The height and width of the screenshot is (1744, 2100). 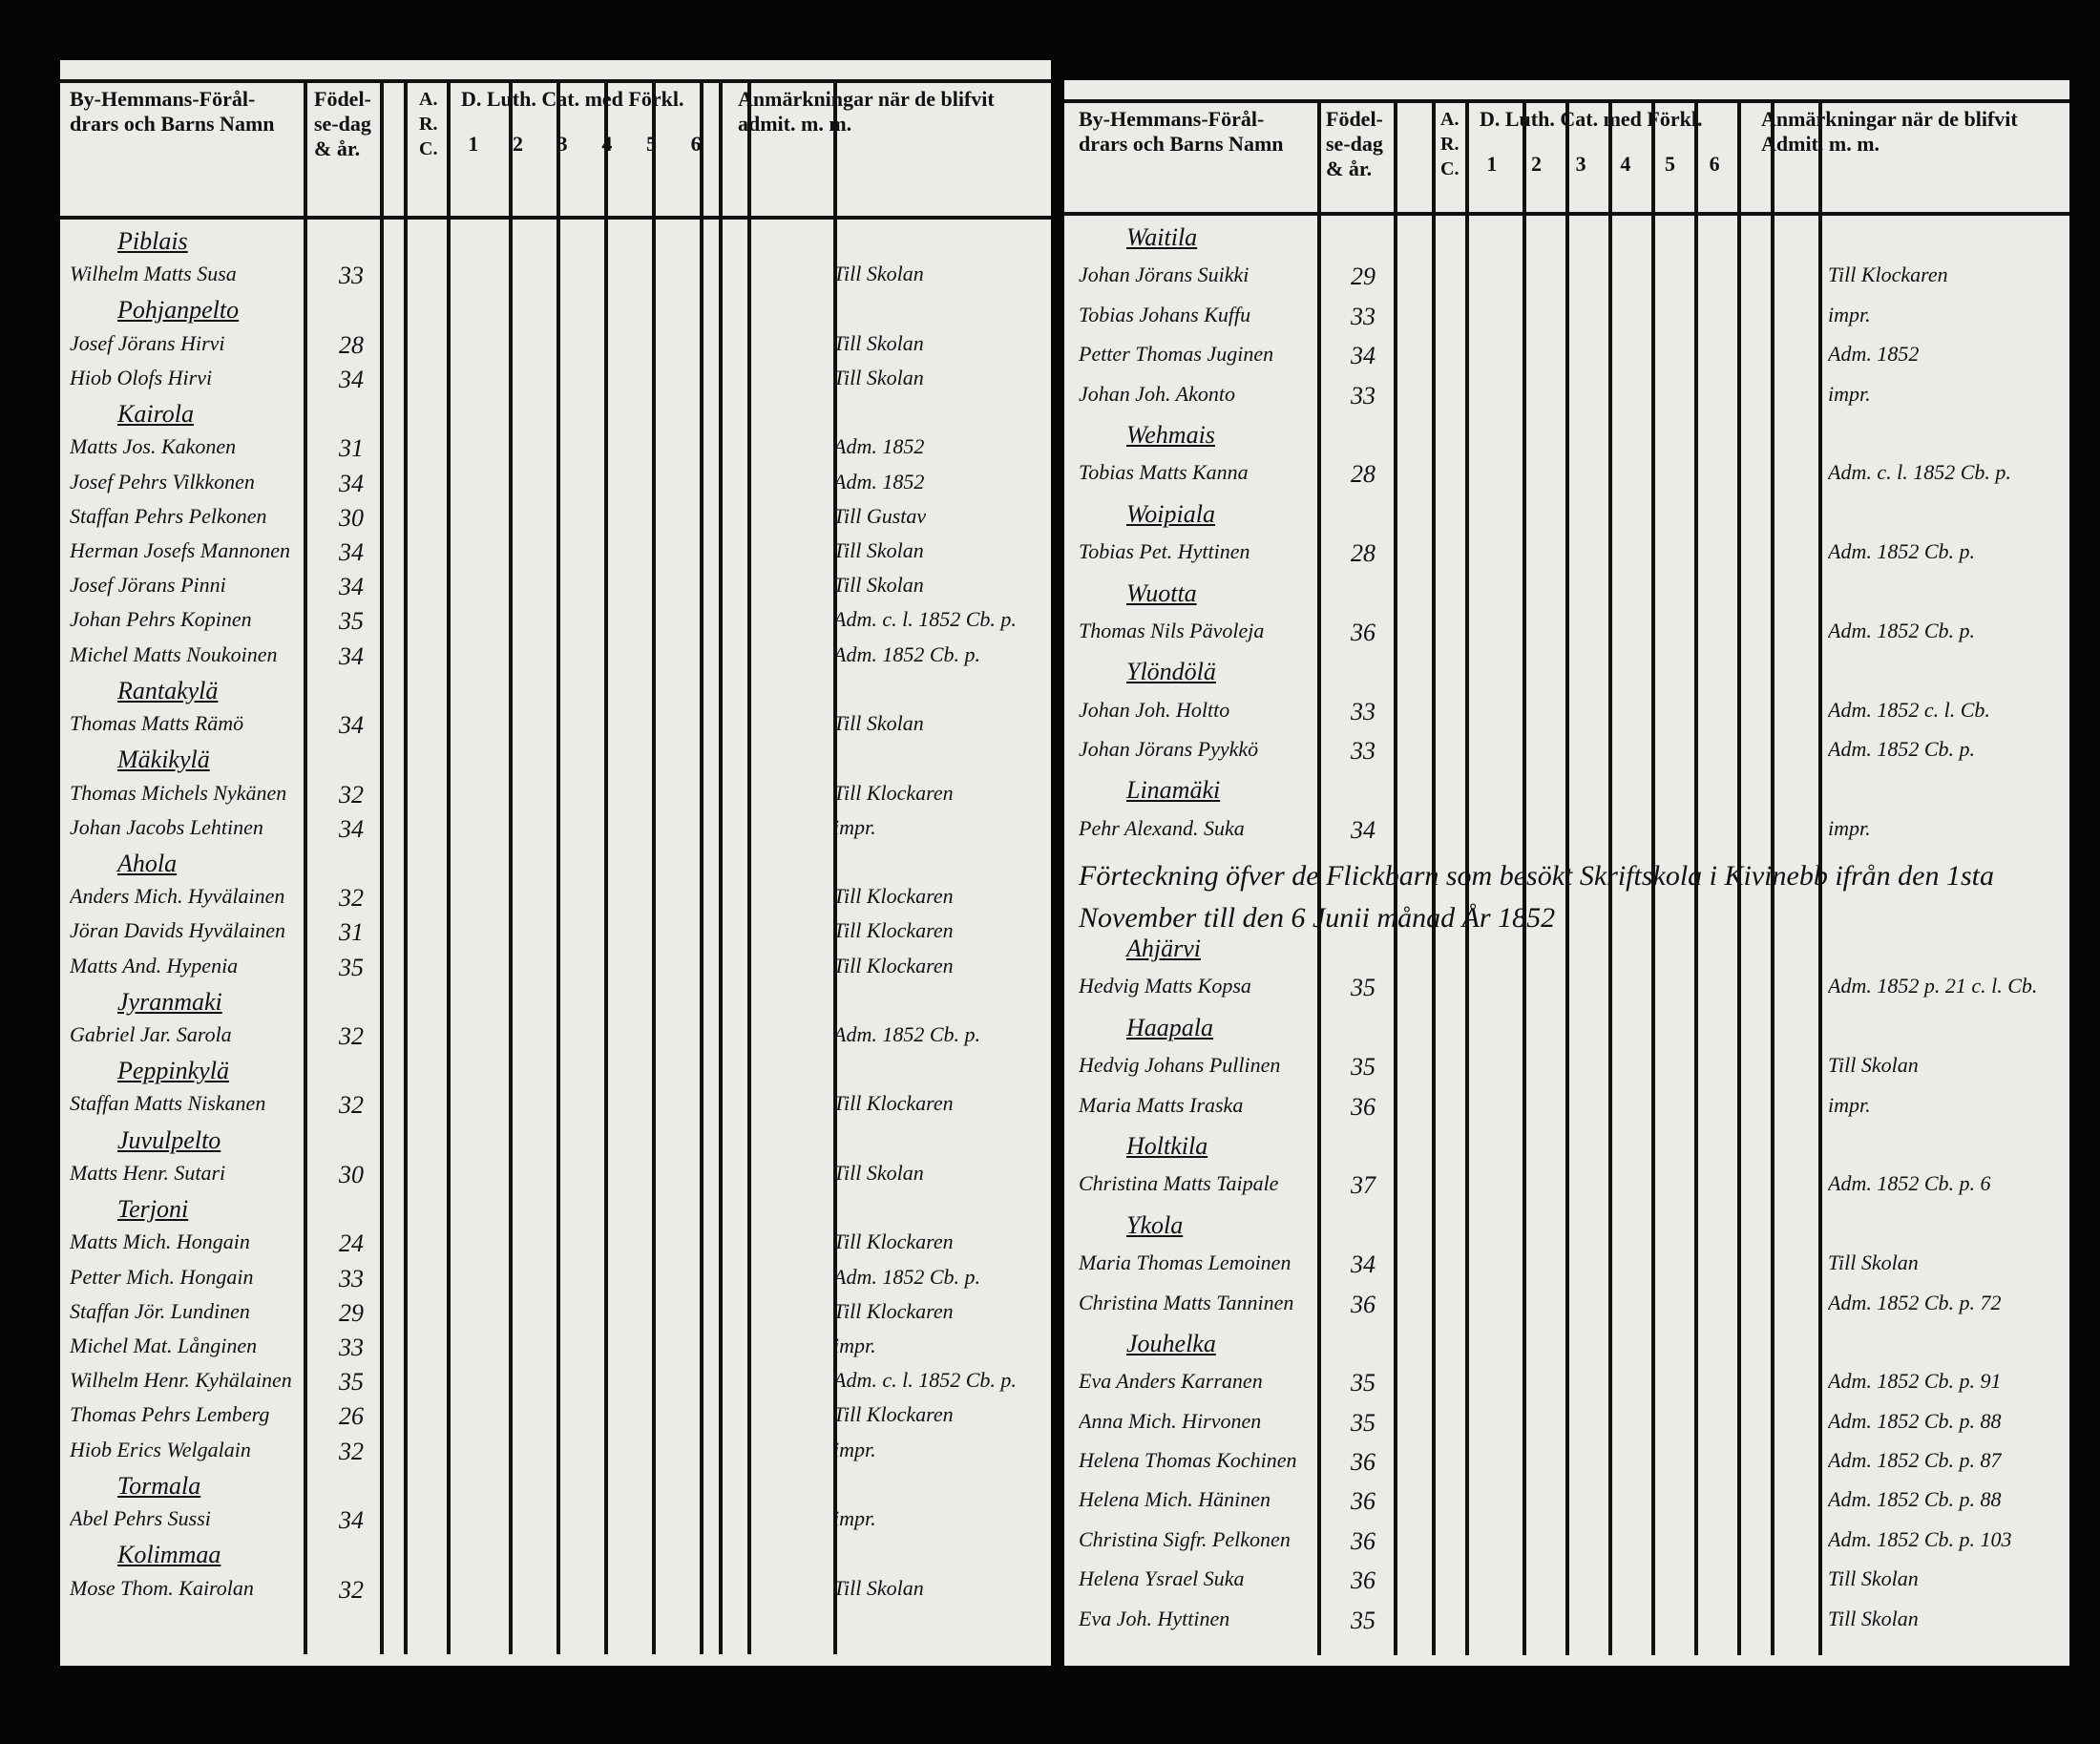 I want to click on village-name: Kolimmaa, so click(x=169, y=1555).